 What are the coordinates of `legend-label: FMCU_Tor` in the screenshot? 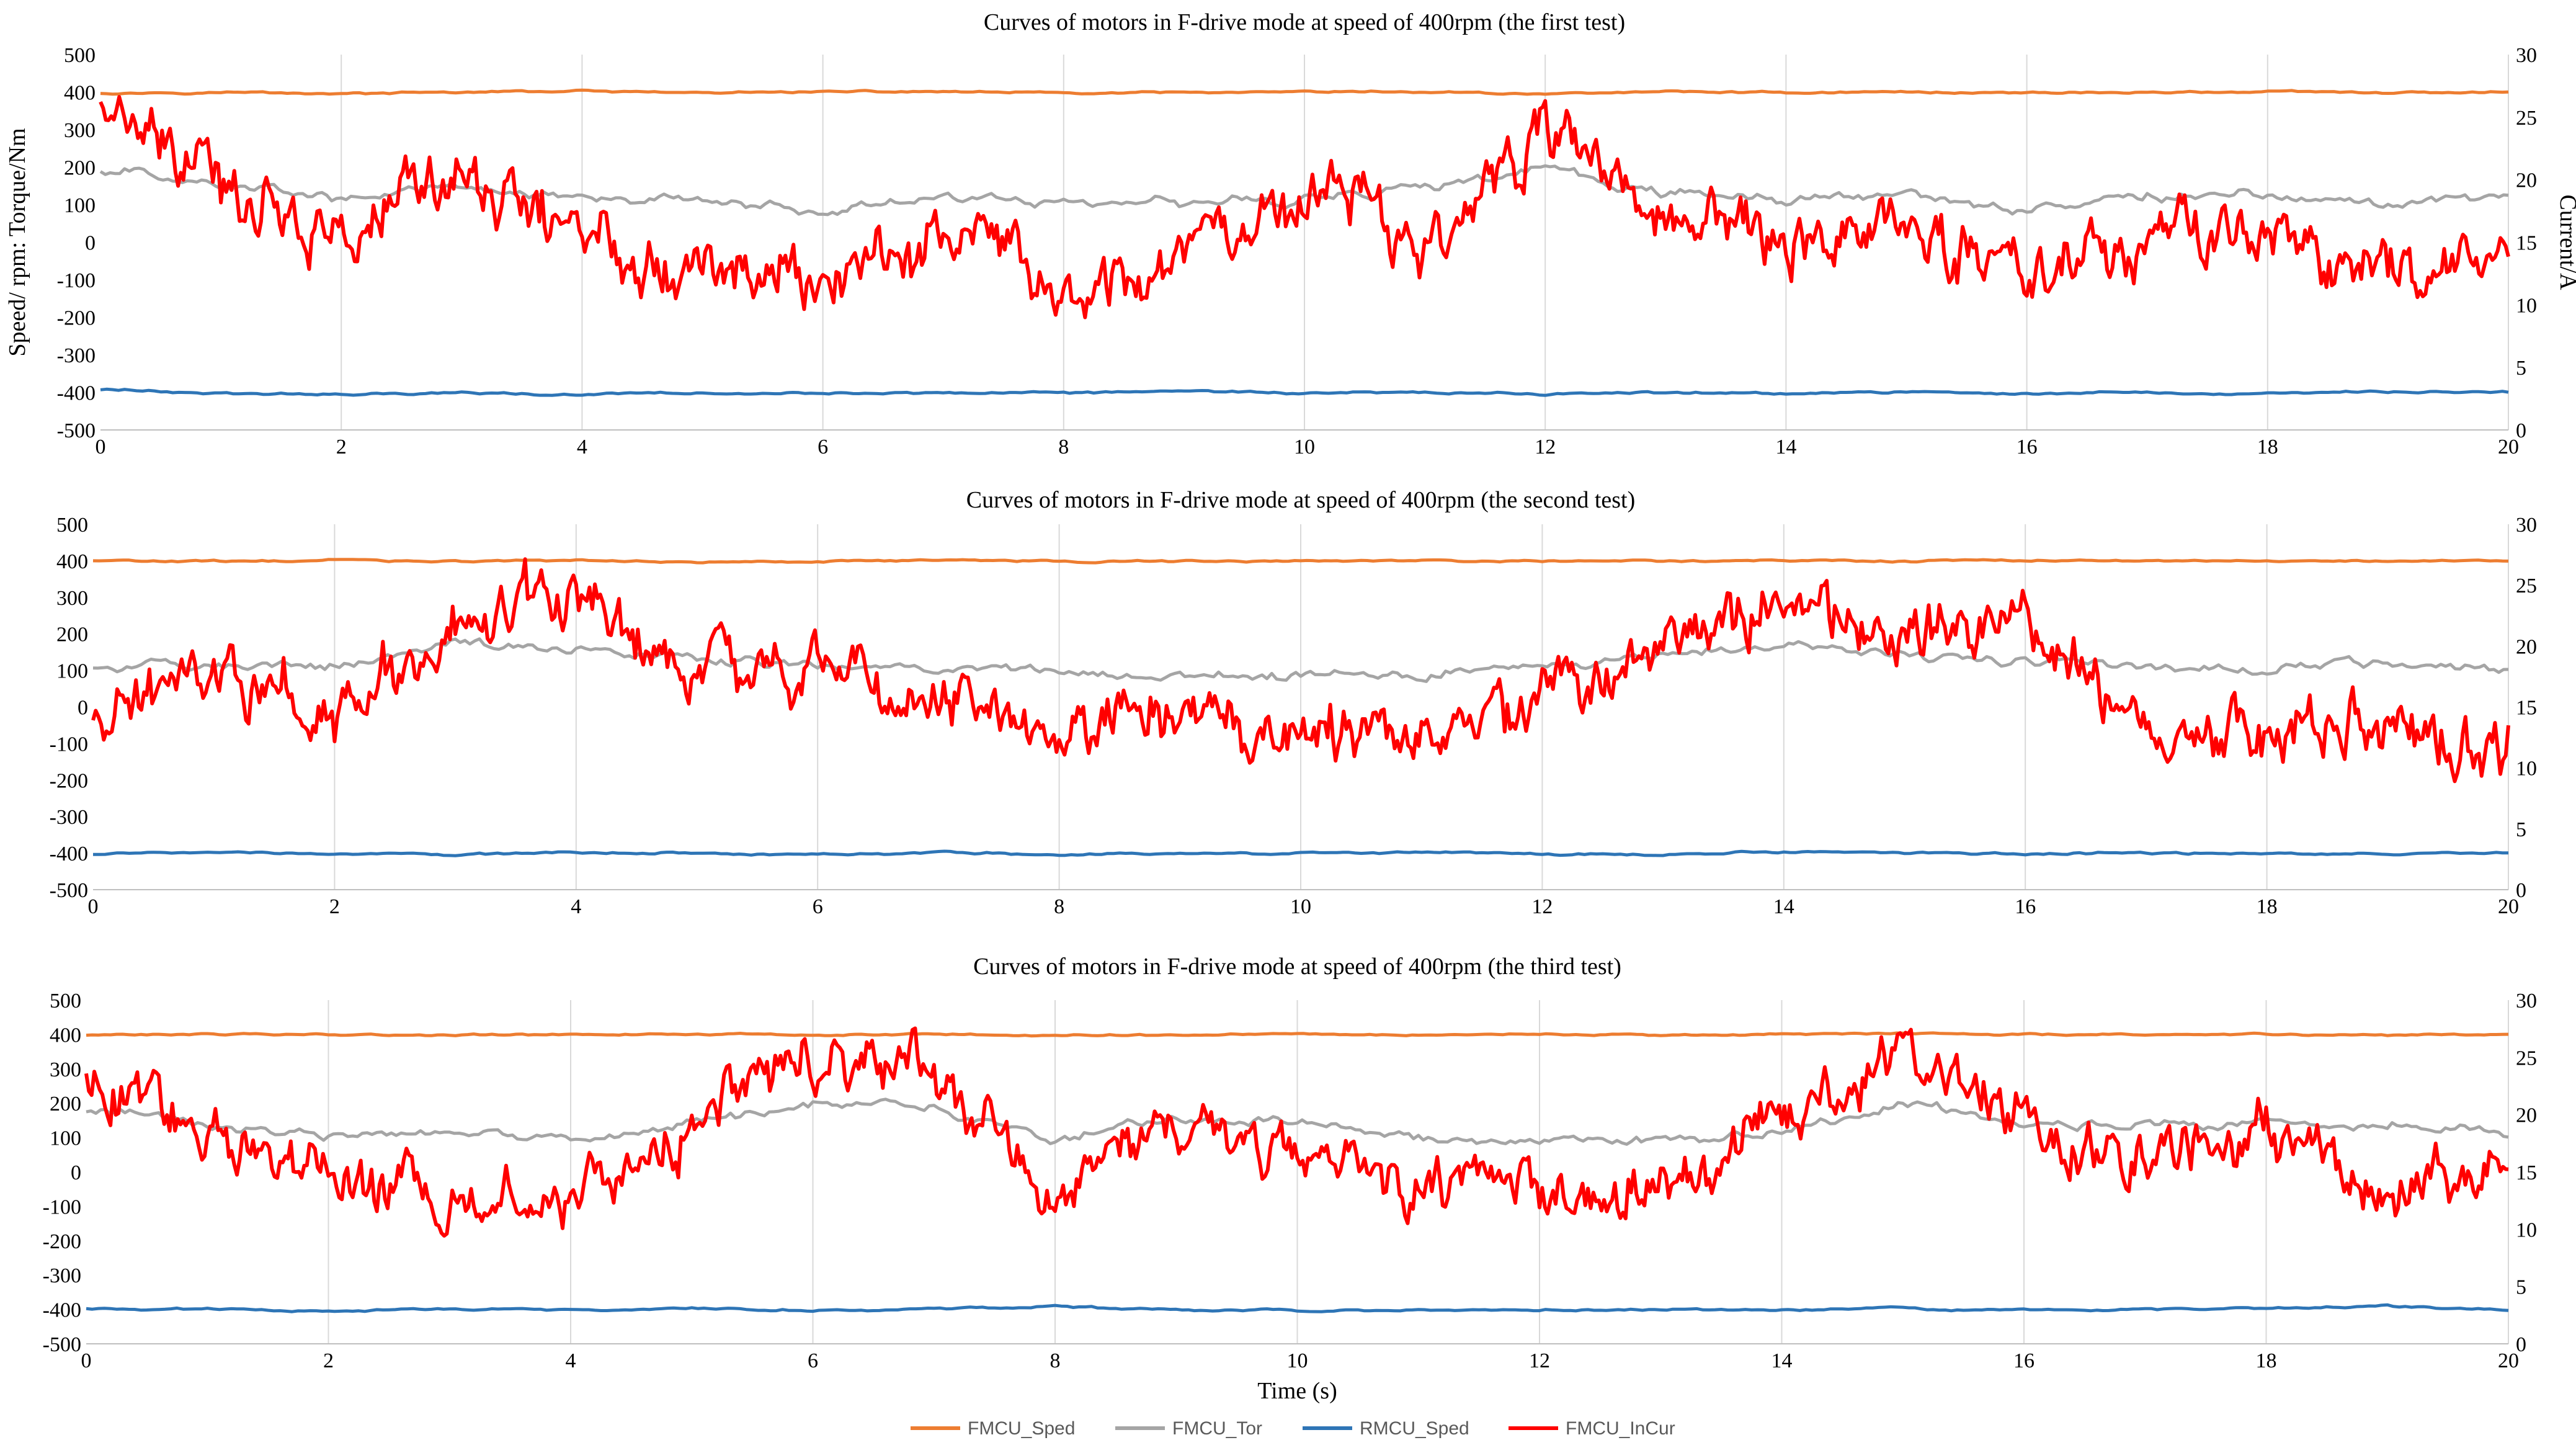 It's located at (1217, 1428).